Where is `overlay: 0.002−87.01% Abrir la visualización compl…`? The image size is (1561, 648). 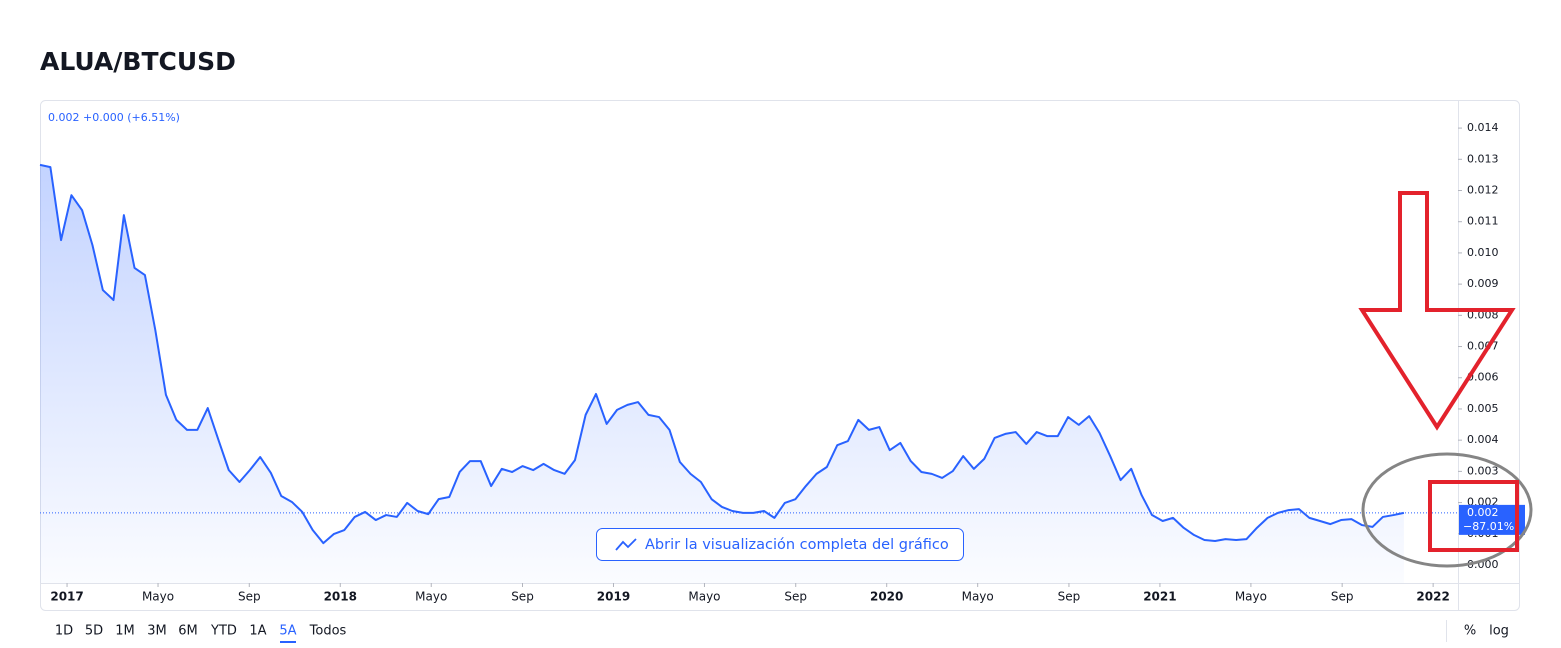
overlay: 0.002−87.01% Abrir la visualización compl… is located at coordinates (1060, 532).